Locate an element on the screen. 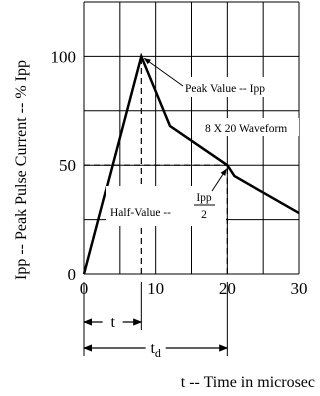 The height and width of the screenshot is (396, 320). dimension-label-subscript: d is located at coordinates (158, 353).